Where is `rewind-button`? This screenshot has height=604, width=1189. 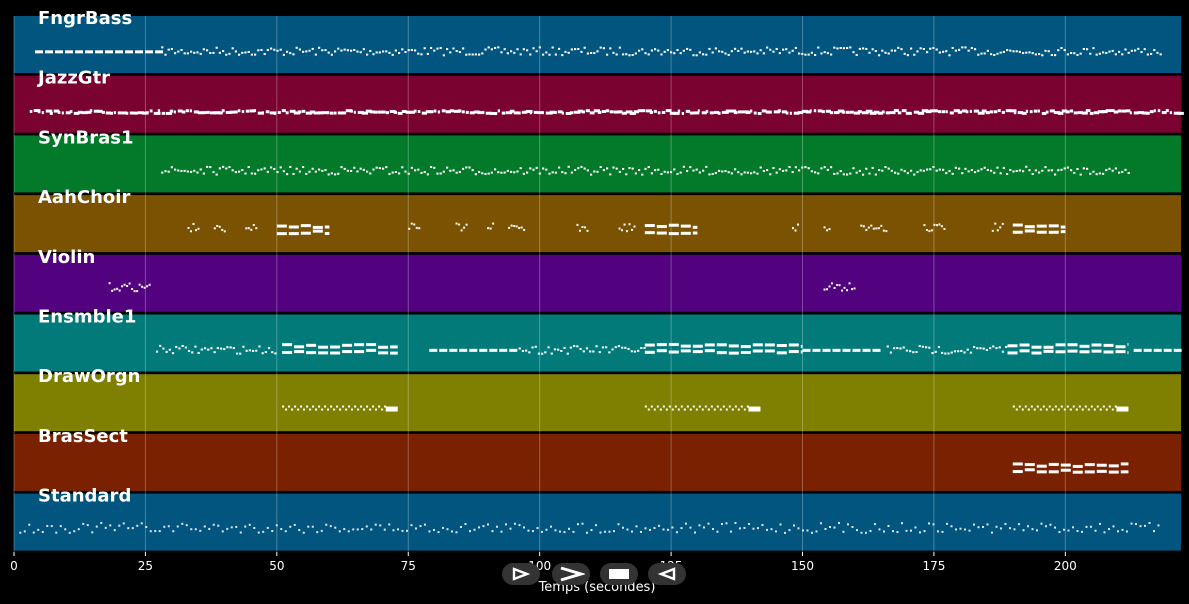 rewind-button is located at coordinates (667, 574).